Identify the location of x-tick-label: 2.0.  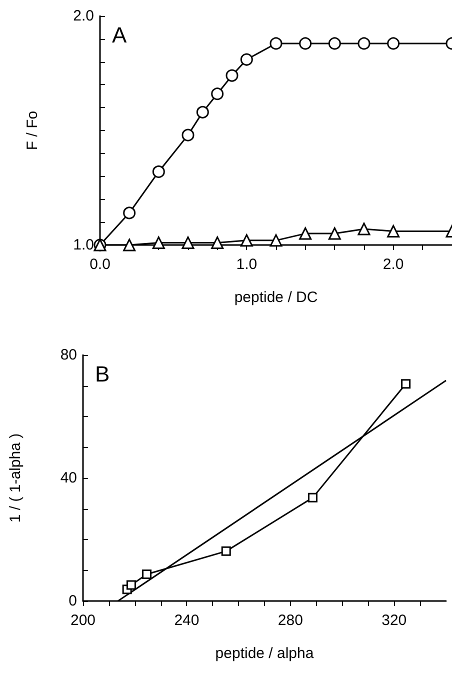
(393, 264).